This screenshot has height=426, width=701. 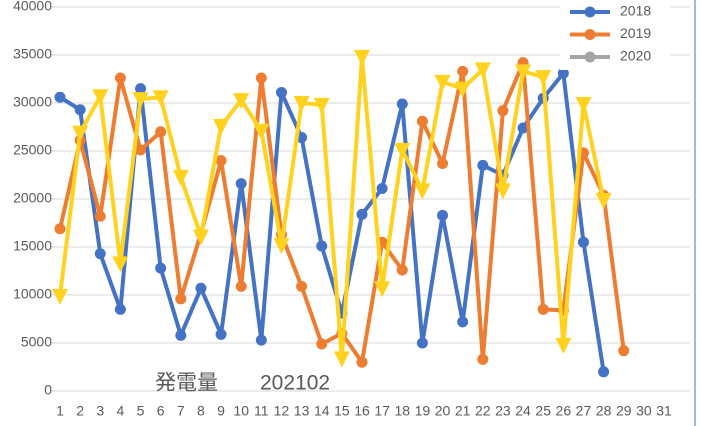 What do you see at coordinates (32, 150) in the screenshot?
I see `y-tick-label: 25000` at bounding box center [32, 150].